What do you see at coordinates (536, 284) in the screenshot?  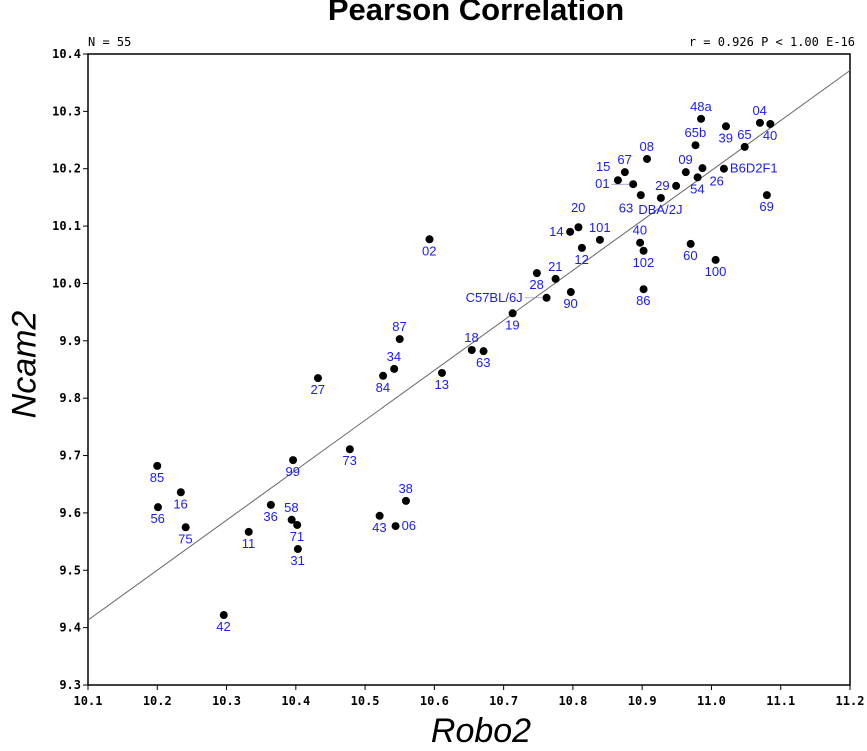 I see `point-label: 28` at bounding box center [536, 284].